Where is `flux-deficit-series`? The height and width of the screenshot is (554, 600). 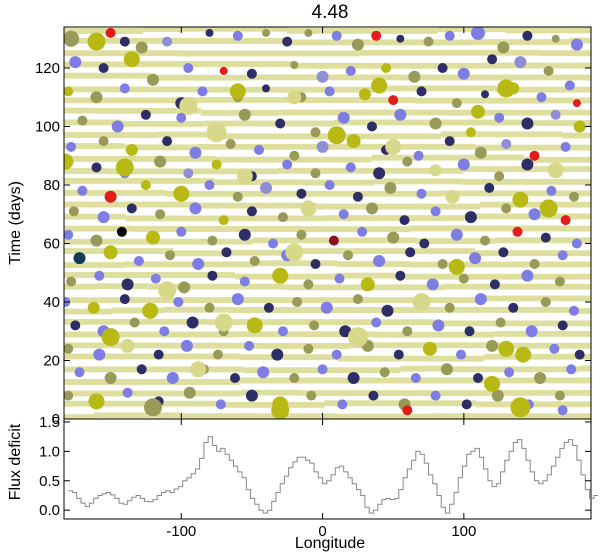
flux-deficit-series is located at coordinates (333, 475).